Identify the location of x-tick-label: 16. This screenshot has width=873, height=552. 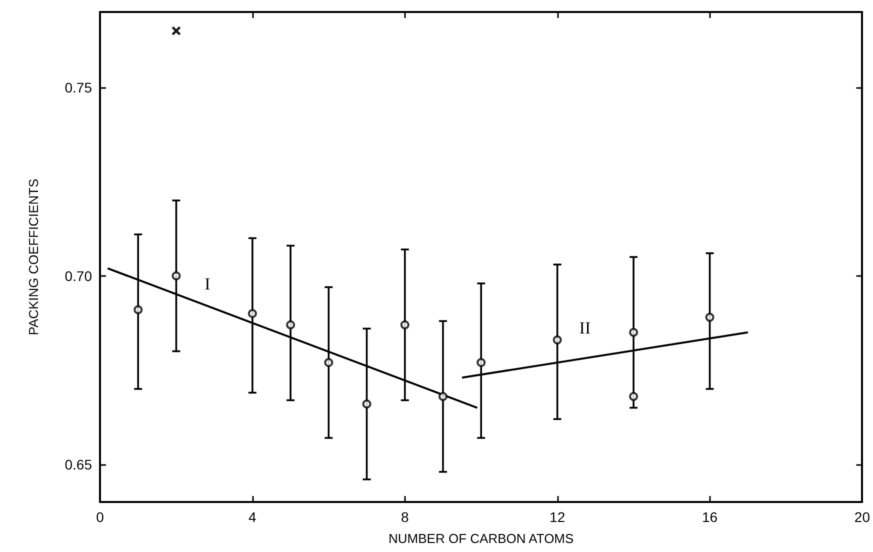
(710, 517).